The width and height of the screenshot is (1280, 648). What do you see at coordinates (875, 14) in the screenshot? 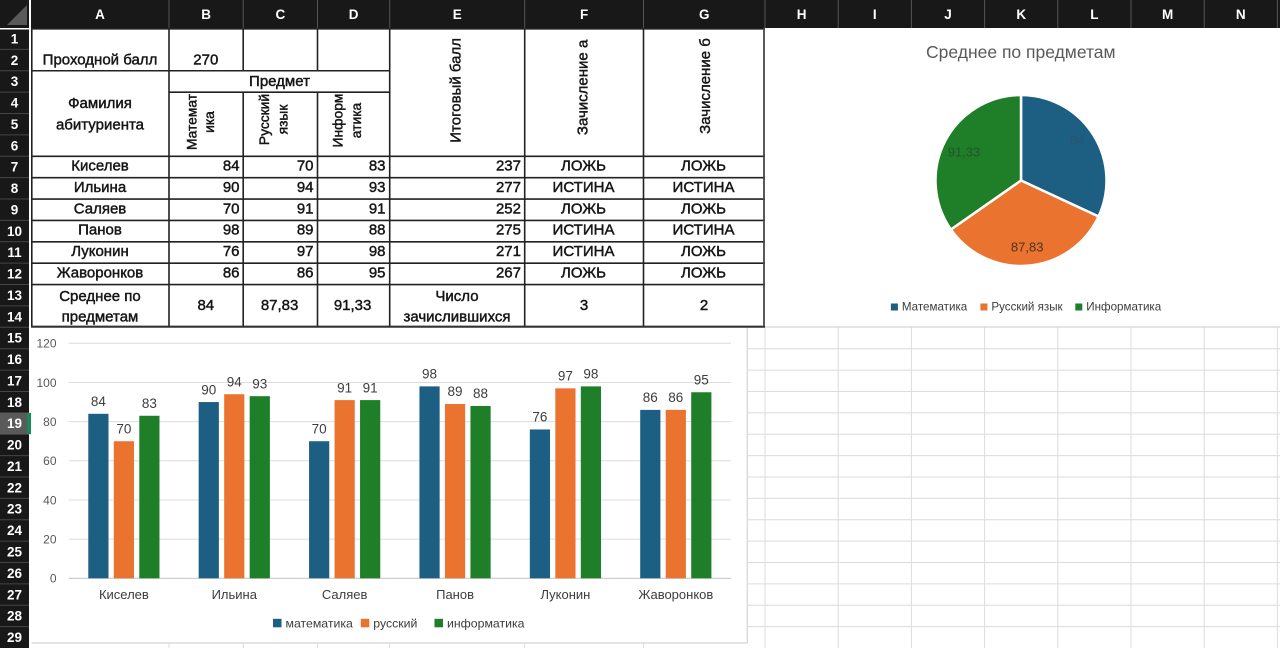
I see `svg-text: I` at bounding box center [875, 14].